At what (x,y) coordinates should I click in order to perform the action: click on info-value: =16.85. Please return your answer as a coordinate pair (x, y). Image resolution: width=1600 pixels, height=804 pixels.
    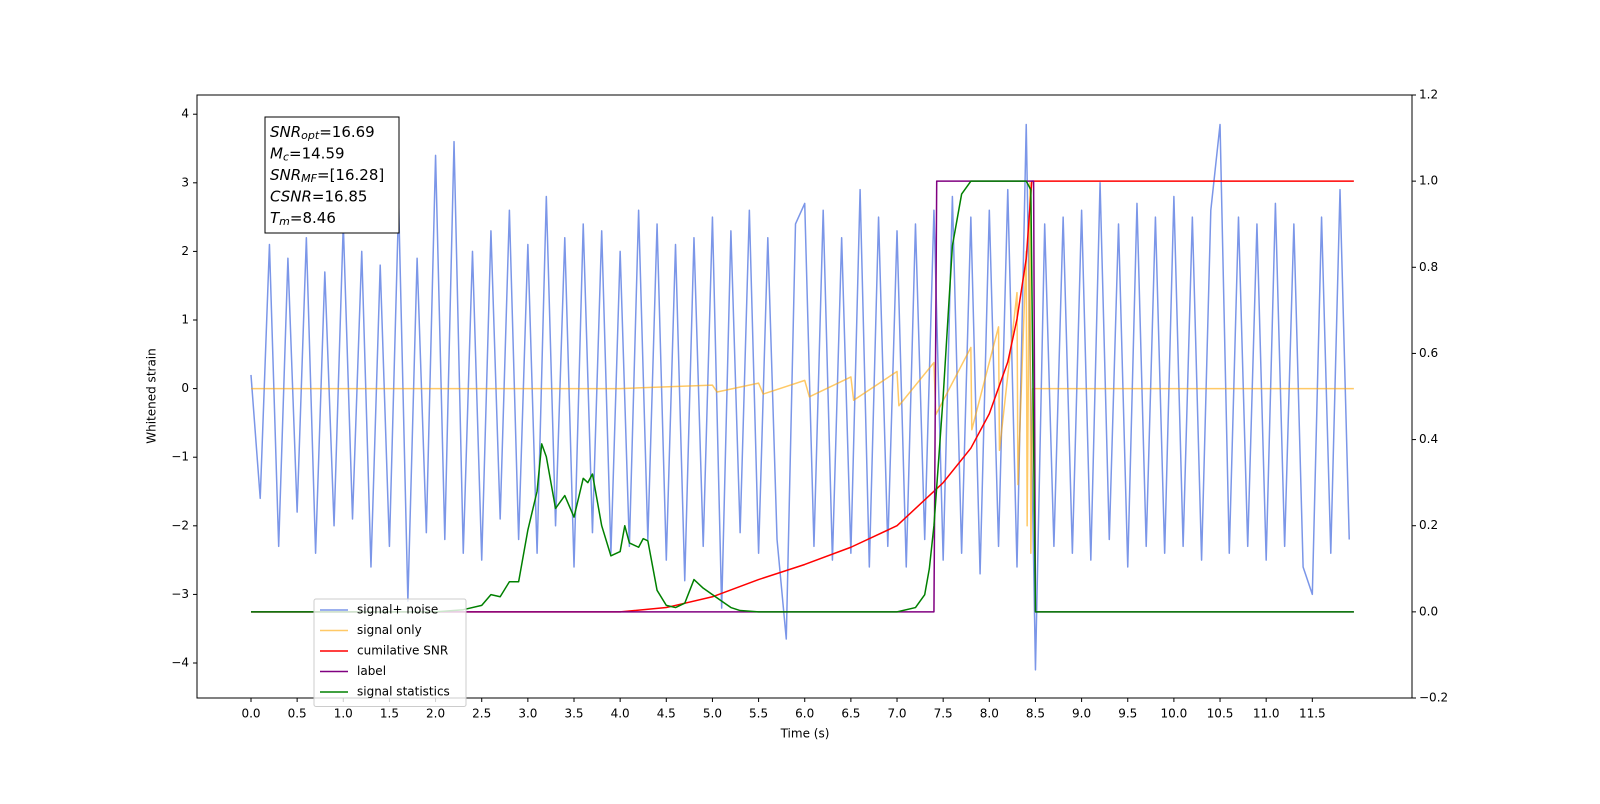
    Looking at the image, I should click on (340, 196).